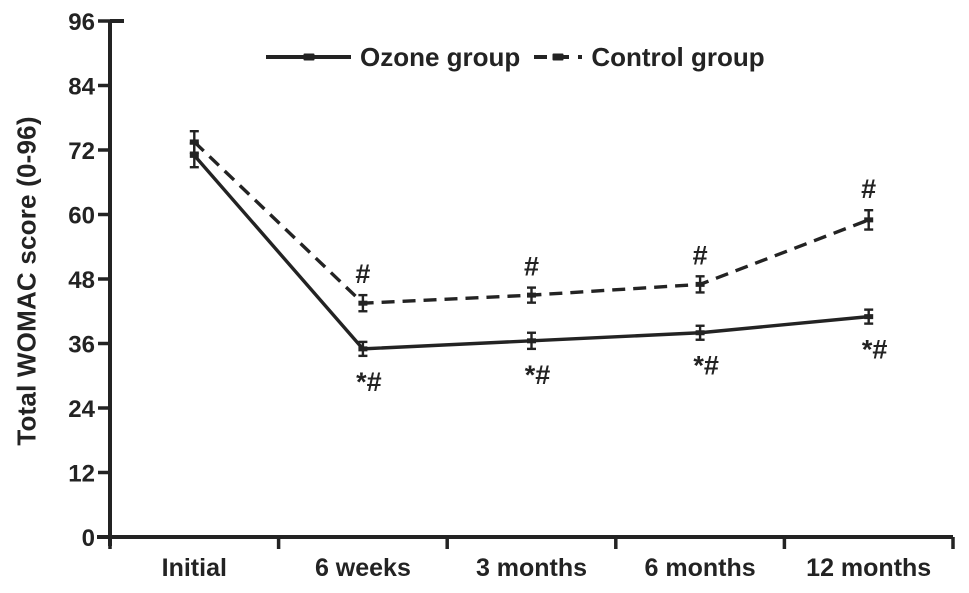  What do you see at coordinates (81, 409) in the screenshot?
I see `y-tick-label-24: 24` at bounding box center [81, 409].